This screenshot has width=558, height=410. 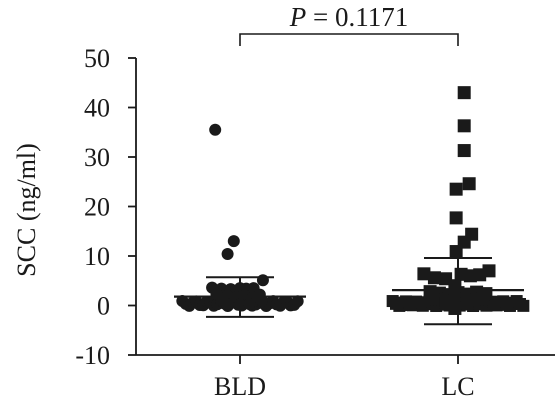 I want to click on p-value-symbol: P, so click(x=298, y=17).